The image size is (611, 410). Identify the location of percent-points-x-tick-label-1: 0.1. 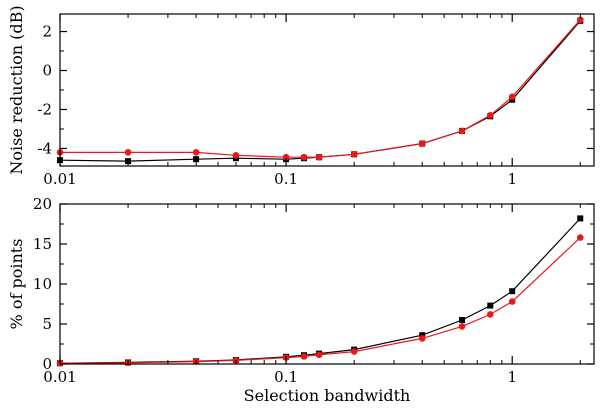
(286, 377).